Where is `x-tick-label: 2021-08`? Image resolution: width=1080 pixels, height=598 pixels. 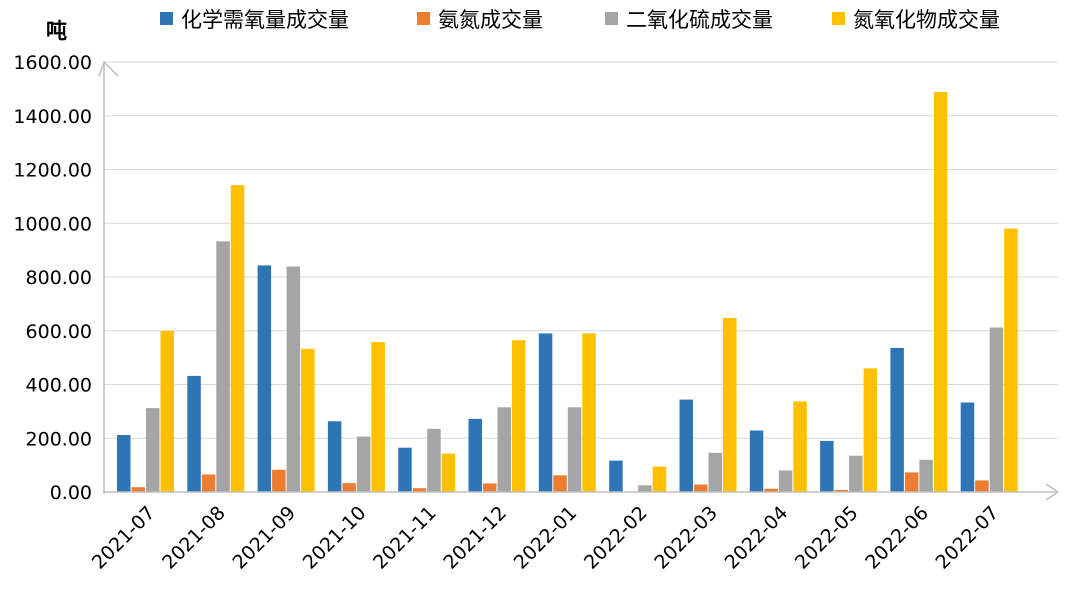
x-tick-label: 2021-08 is located at coordinates (194, 538).